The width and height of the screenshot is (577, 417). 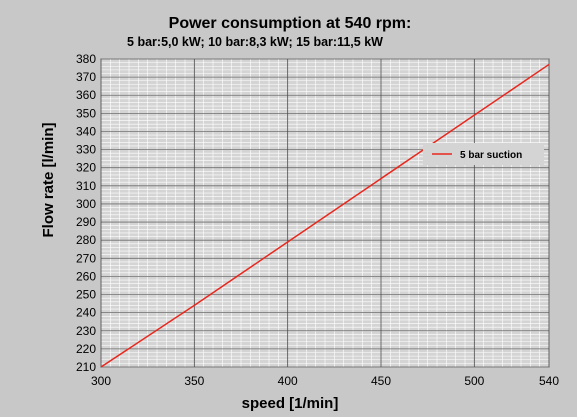 What do you see at coordinates (86, 204) in the screenshot?
I see `y-tick-label: 300` at bounding box center [86, 204].